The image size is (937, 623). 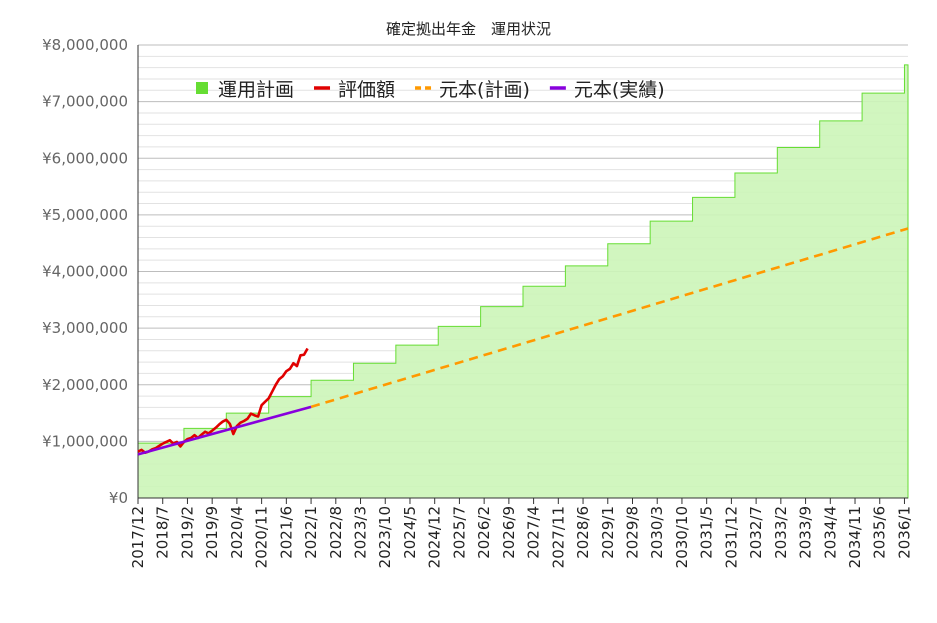 I want to click on x-tick-label: 2034/4, so click(x=830, y=532).